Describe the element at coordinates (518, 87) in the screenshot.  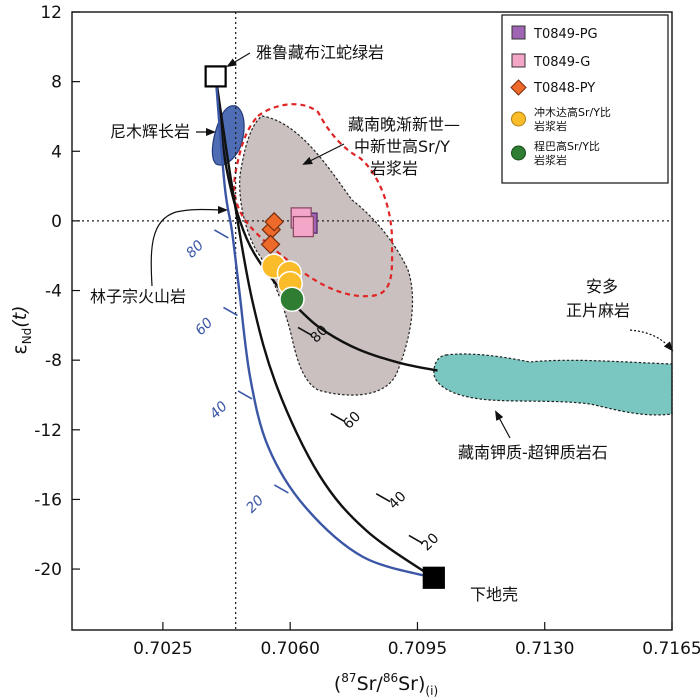
I see `legend-marker-t0848-py` at that location.